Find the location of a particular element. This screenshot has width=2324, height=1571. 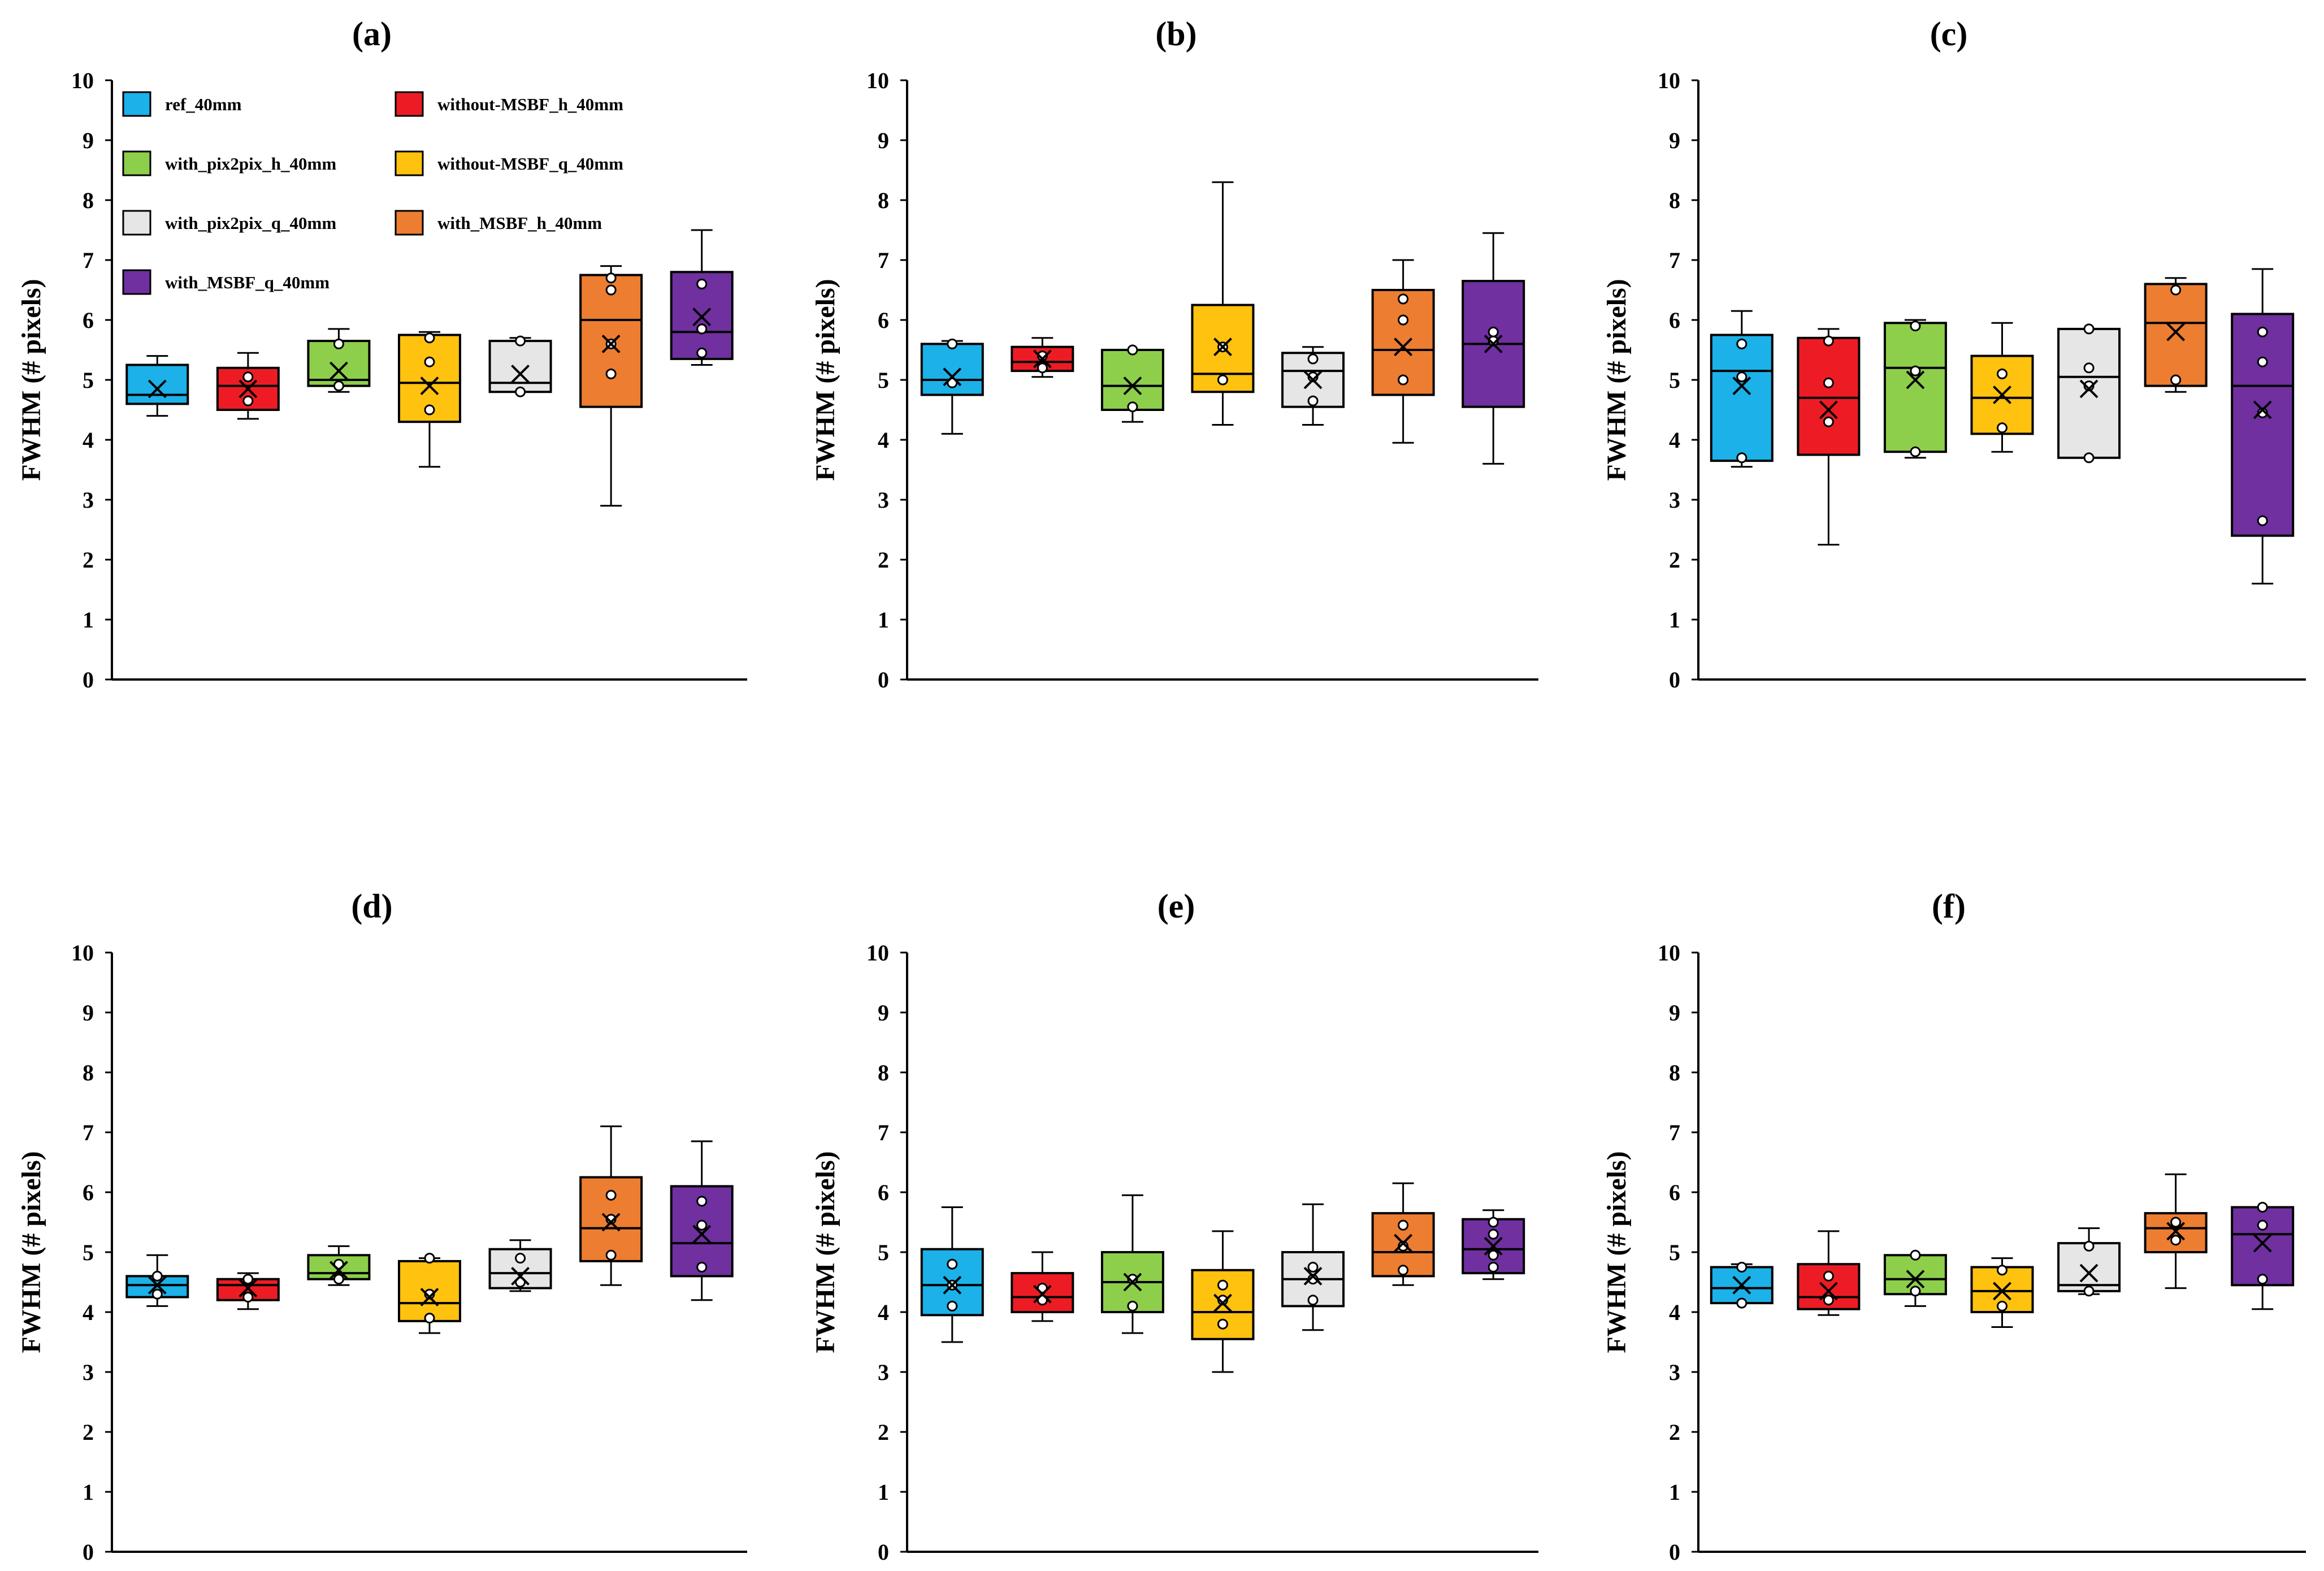

legend-item: with_pix2pix_q_40mm is located at coordinates (229, 223).